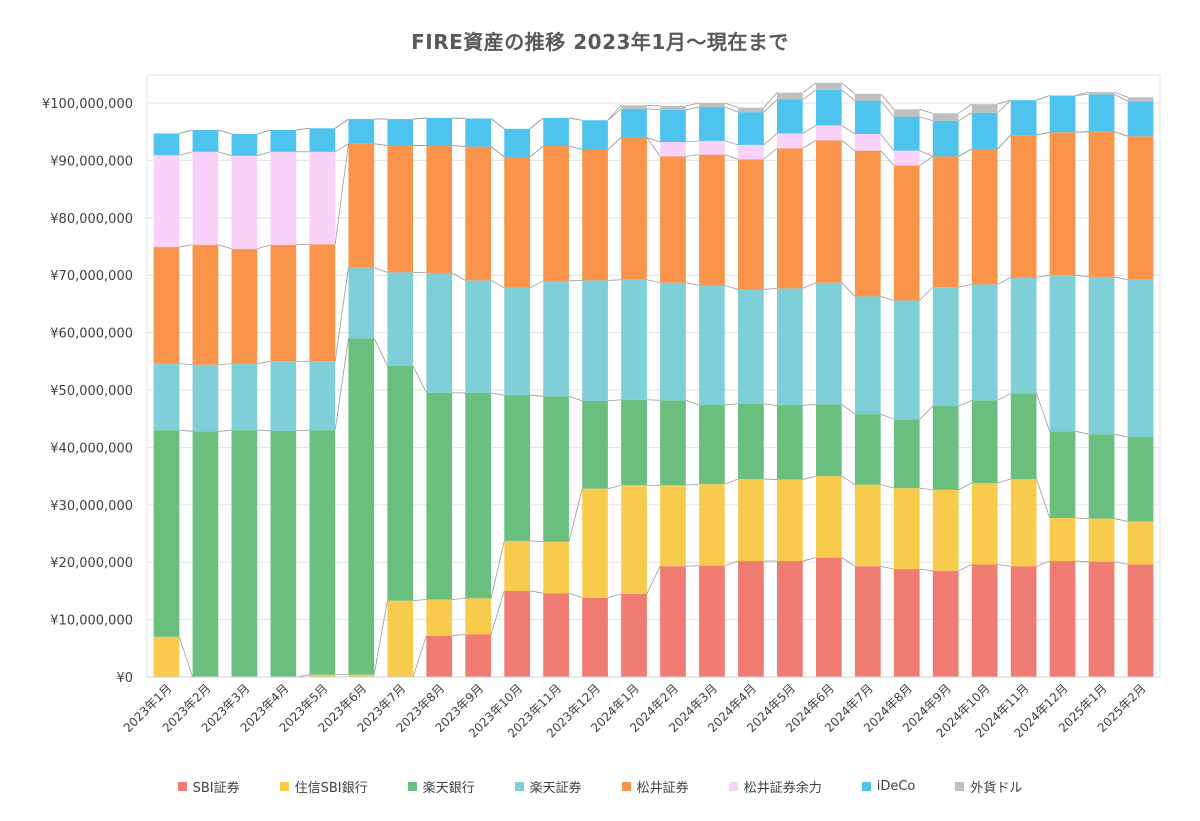 The height and width of the screenshot is (821, 1200). What do you see at coordinates (888, 786) in the screenshot?
I see `legend-item: iDeCo` at bounding box center [888, 786].